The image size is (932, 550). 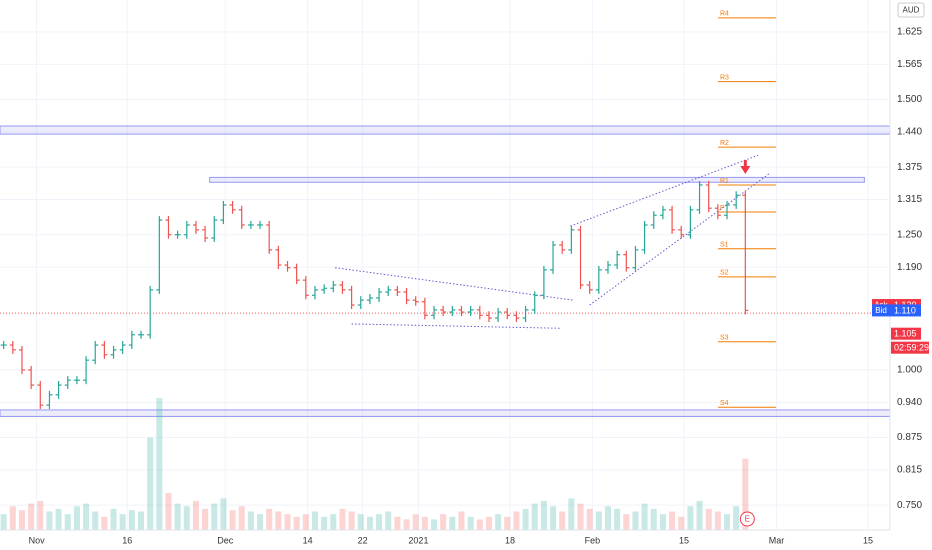 I want to click on pivot-label: S2, so click(x=724, y=273).